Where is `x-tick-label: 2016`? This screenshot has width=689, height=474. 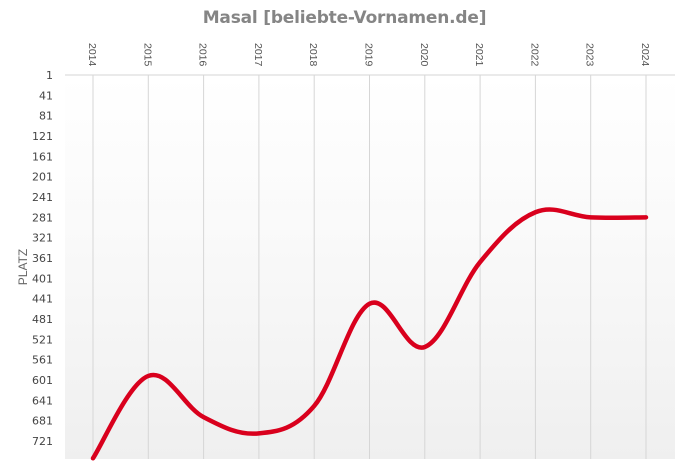
x-tick-label: 2016 is located at coordinates (203, 55).